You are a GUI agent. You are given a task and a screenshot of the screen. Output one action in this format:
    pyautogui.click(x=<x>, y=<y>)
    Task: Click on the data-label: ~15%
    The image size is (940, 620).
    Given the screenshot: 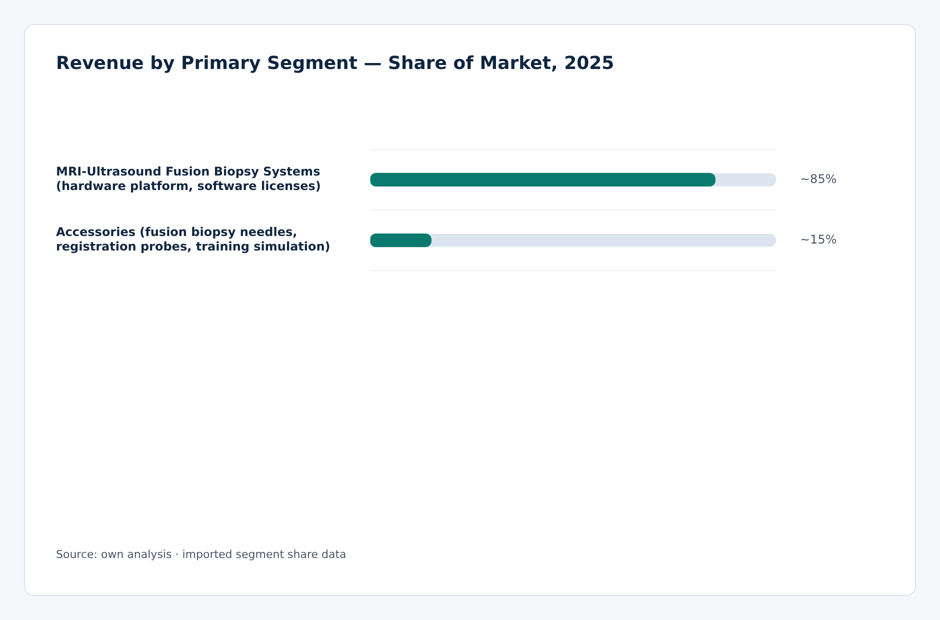 What is the action you would take?
    pyautogui.click(x=818, y=239)
    